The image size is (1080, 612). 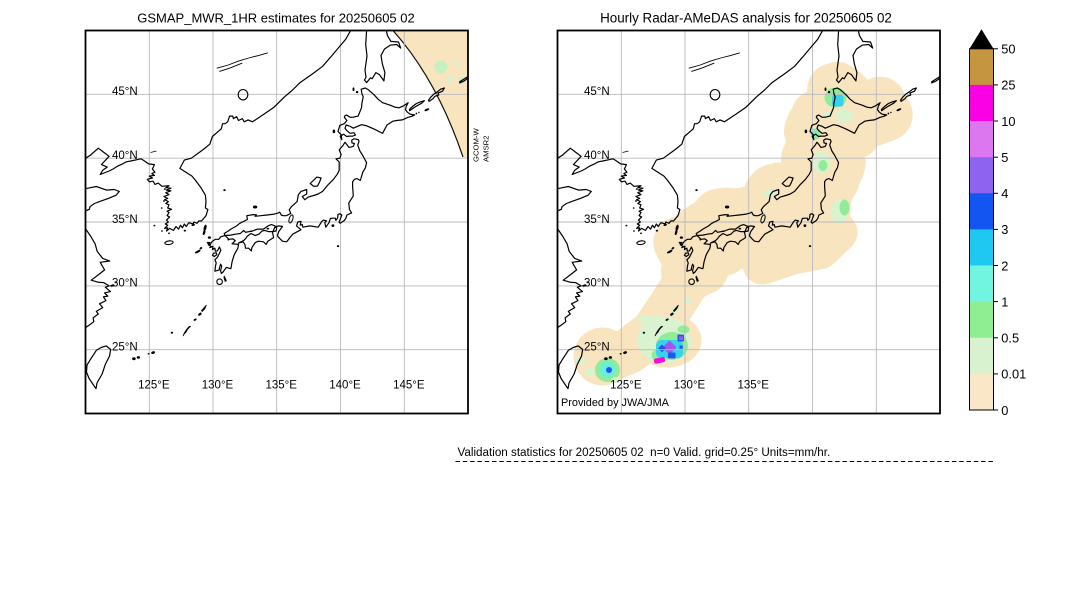 I want to click on svg-text: 0, so click(x=1004, y=410).